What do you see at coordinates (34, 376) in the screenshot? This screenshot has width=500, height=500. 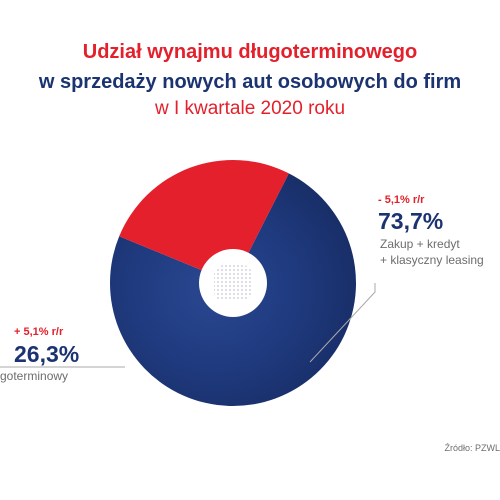 I see `description-red: goterminowy` at bounding box center [34, 376].